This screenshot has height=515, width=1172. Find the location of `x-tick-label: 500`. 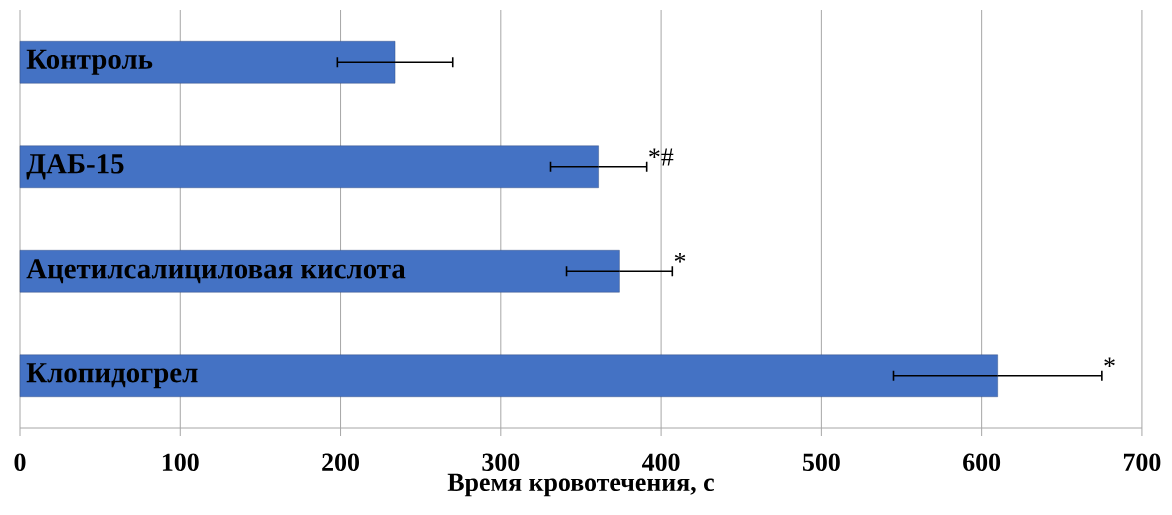

x-tick-label: 500 is located at coordinates (821, 462).